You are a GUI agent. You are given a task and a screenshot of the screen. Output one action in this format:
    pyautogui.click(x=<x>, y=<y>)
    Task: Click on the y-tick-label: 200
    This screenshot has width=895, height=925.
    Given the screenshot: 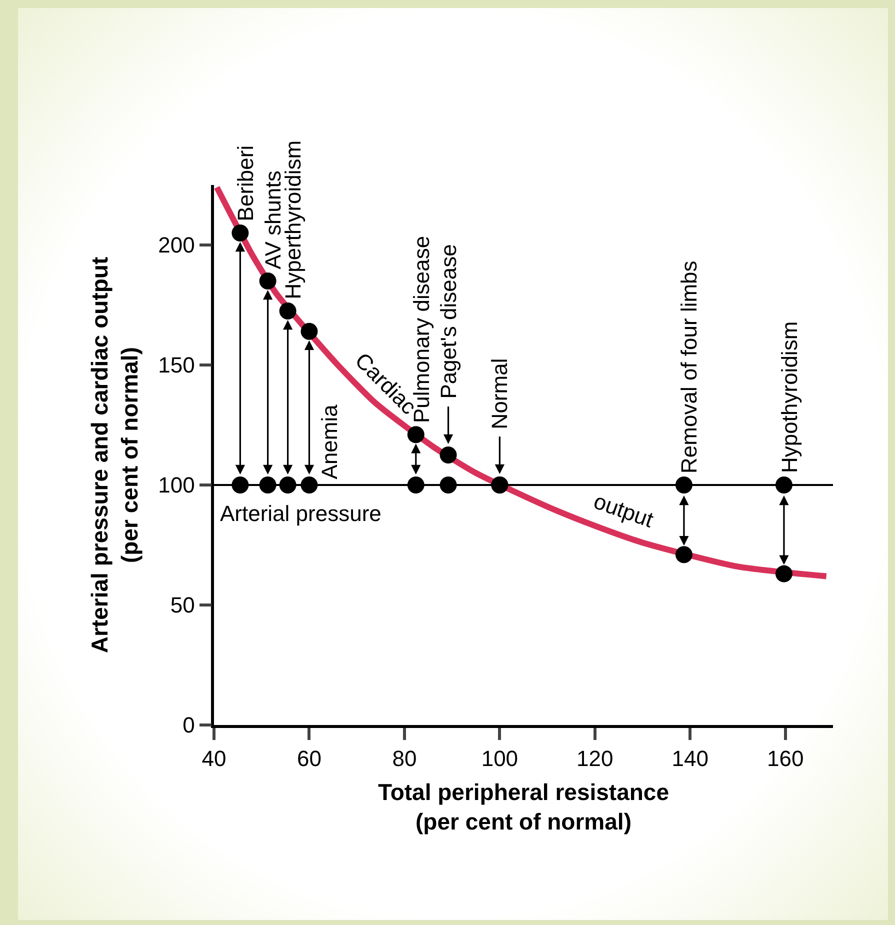 What is the action you would take?
    pyautogui.click(x=176, y=245)
    